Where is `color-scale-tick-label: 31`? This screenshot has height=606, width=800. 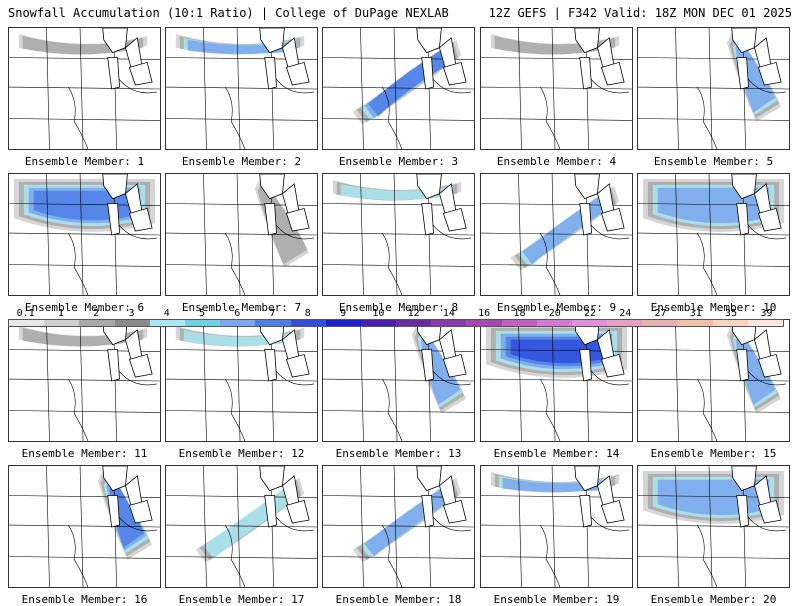 color-scale-tick-label: 31 is located at coordinates (695, 313).